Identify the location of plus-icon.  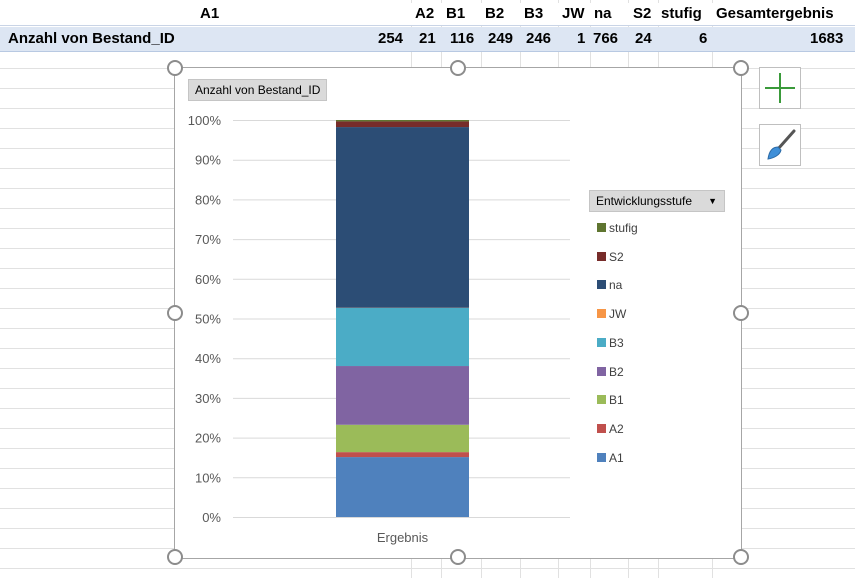
(780, 88).